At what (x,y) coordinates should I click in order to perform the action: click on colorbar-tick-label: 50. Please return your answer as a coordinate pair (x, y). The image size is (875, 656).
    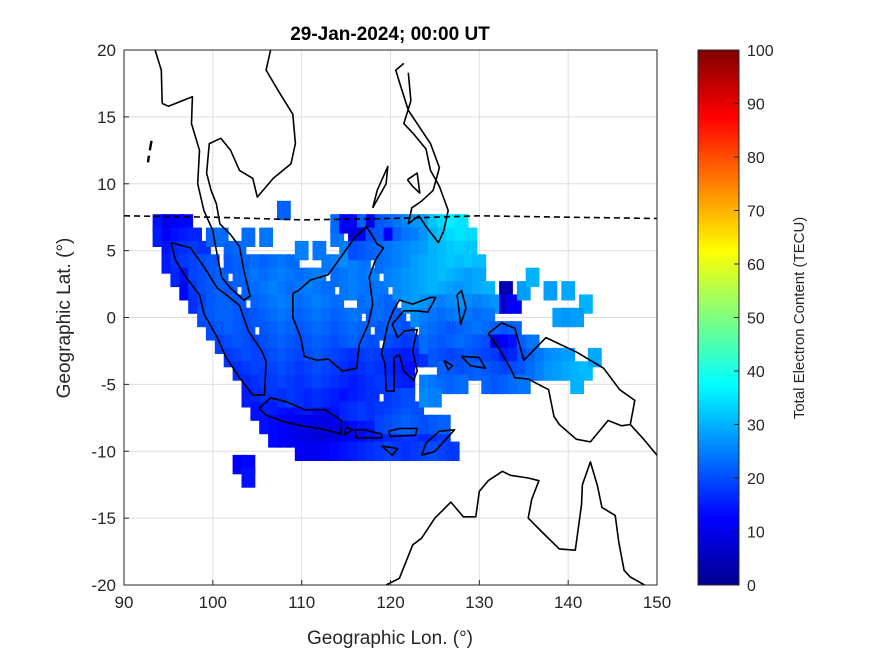
    Looking at the image, I should click on (756, 319).